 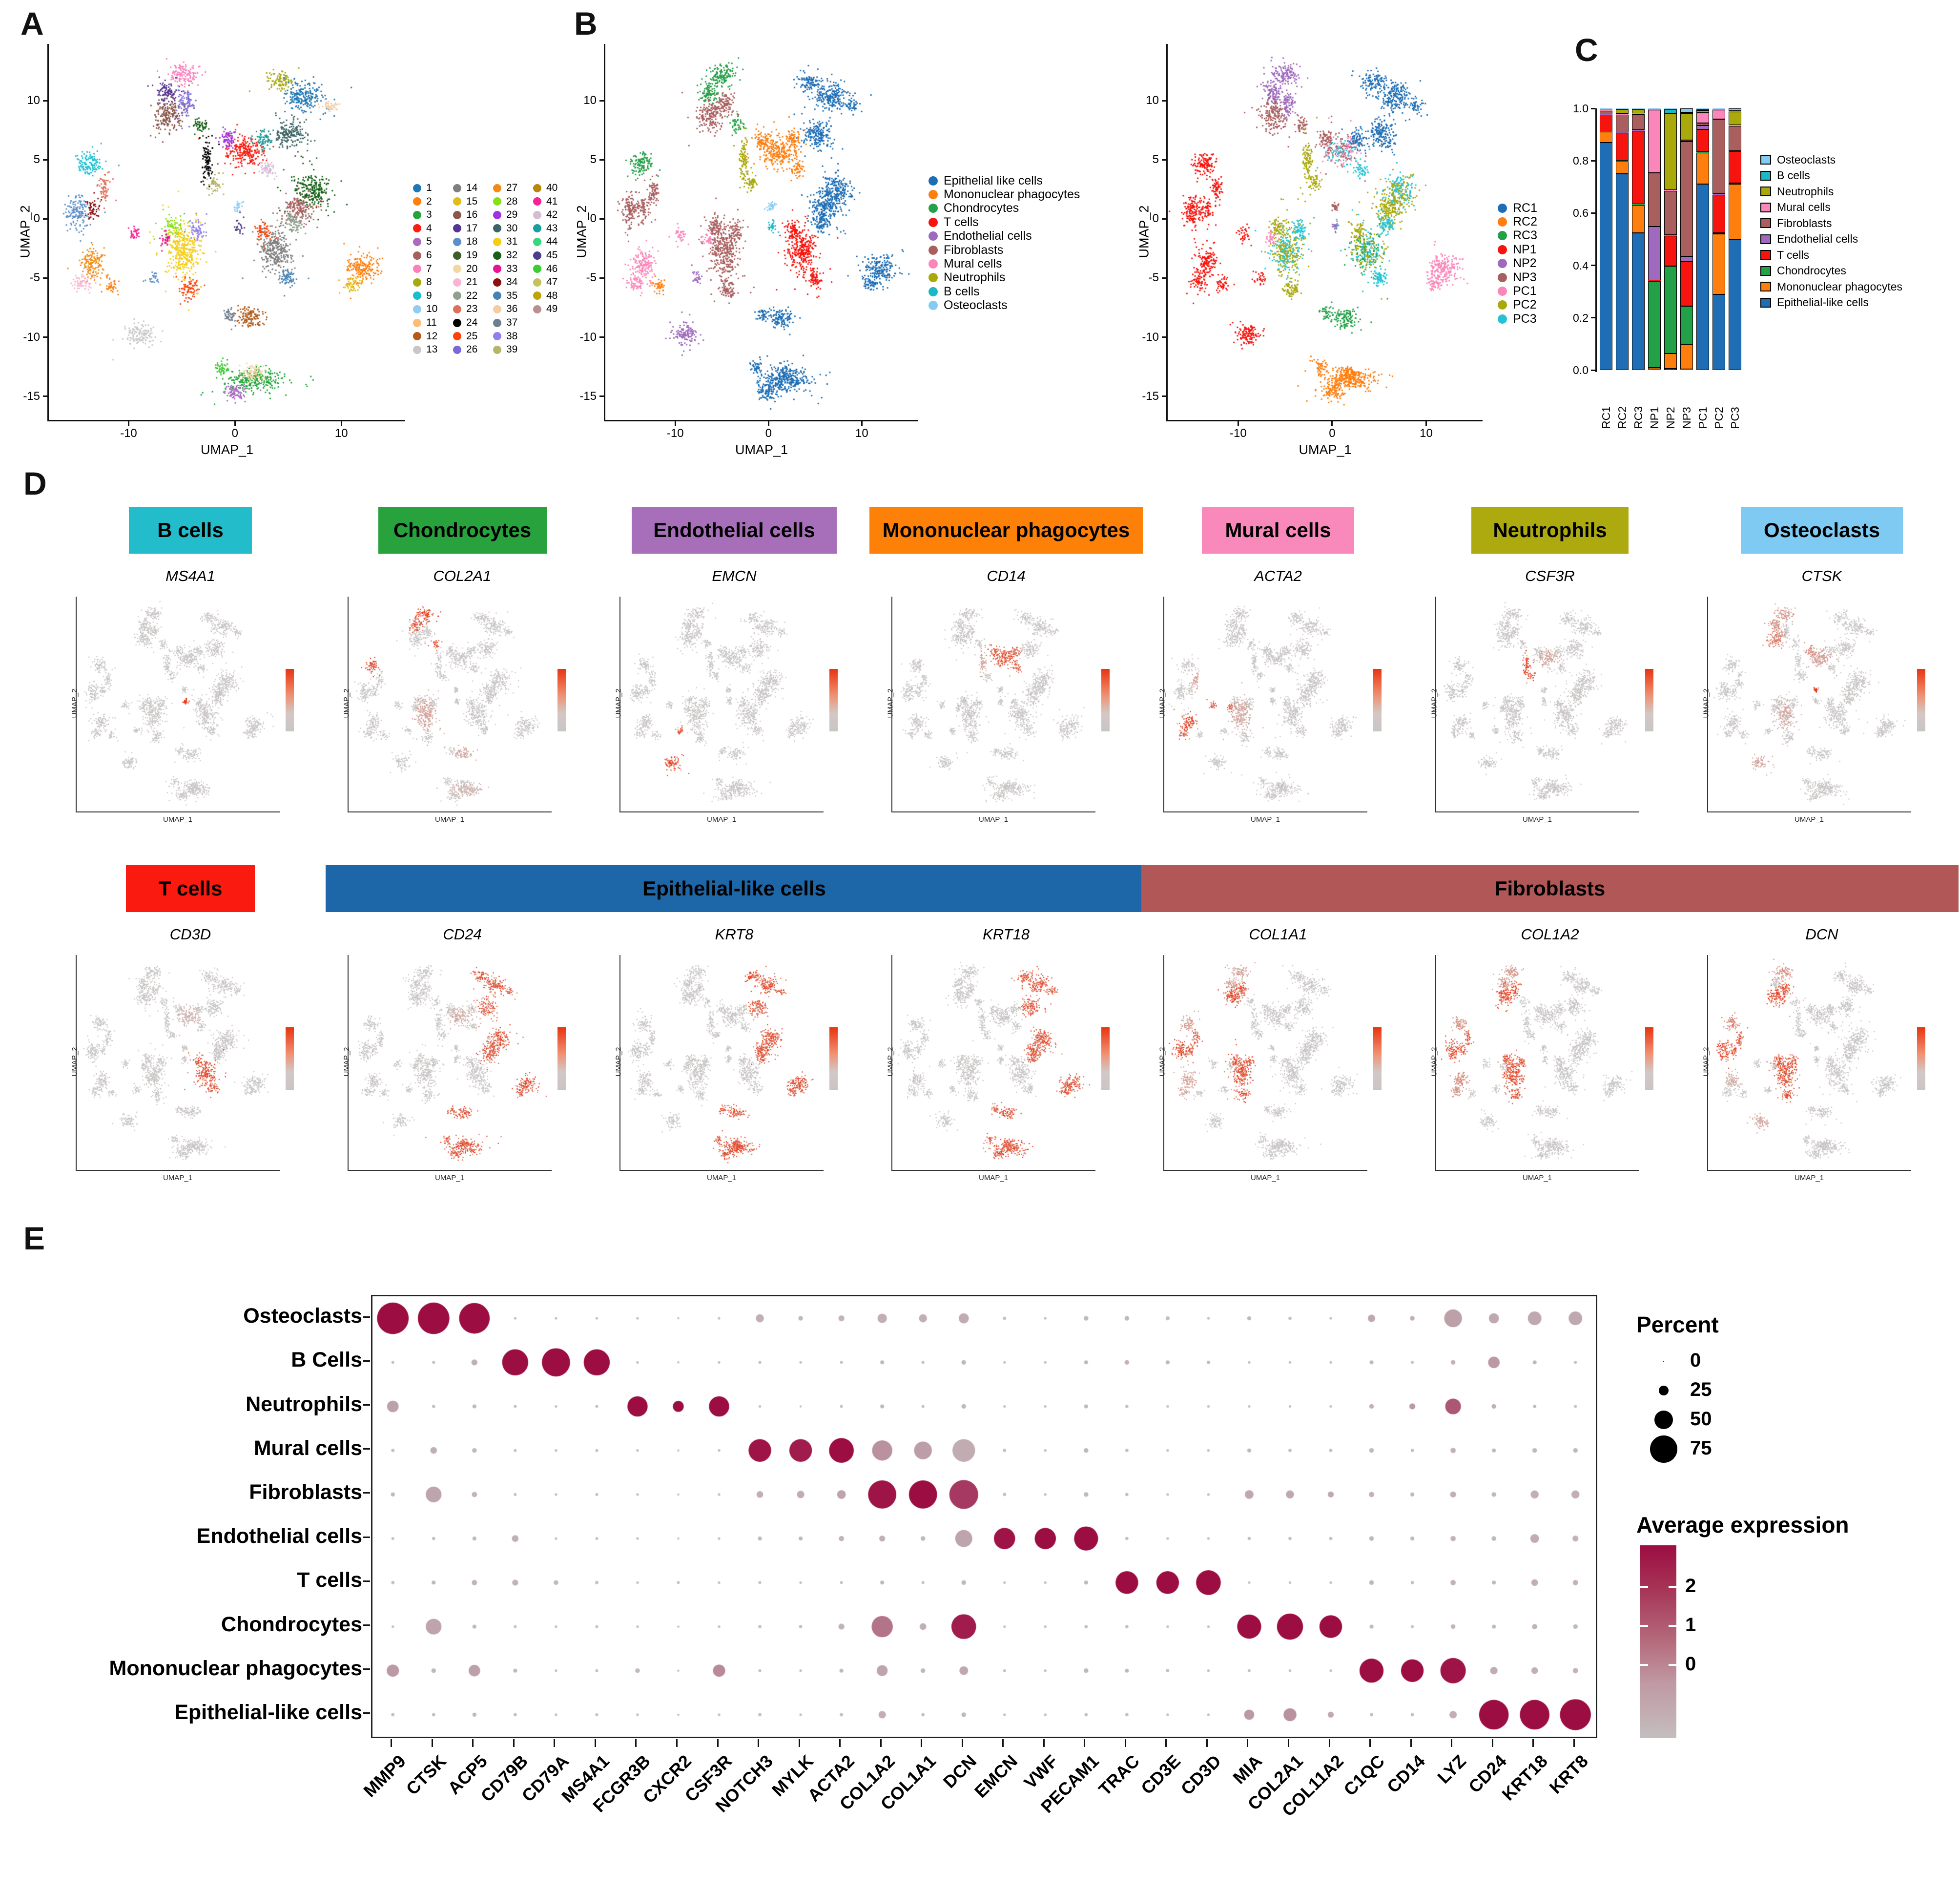 I want to click on feature-gene-label: COL2A1, so click(x=462, y=575).